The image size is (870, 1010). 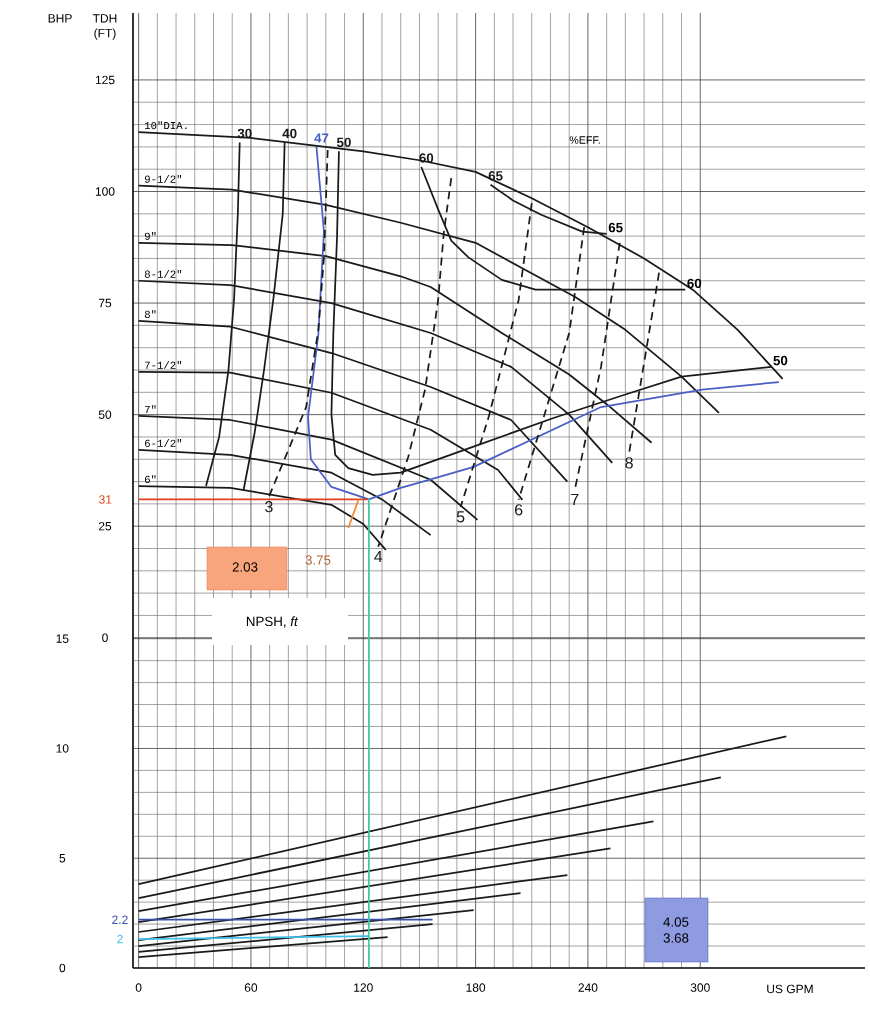 What do you see at coordinates (104, 27) in the screenshot?
I see `y-axis-title: TDH (FT)` at bounding box center [104, 27].